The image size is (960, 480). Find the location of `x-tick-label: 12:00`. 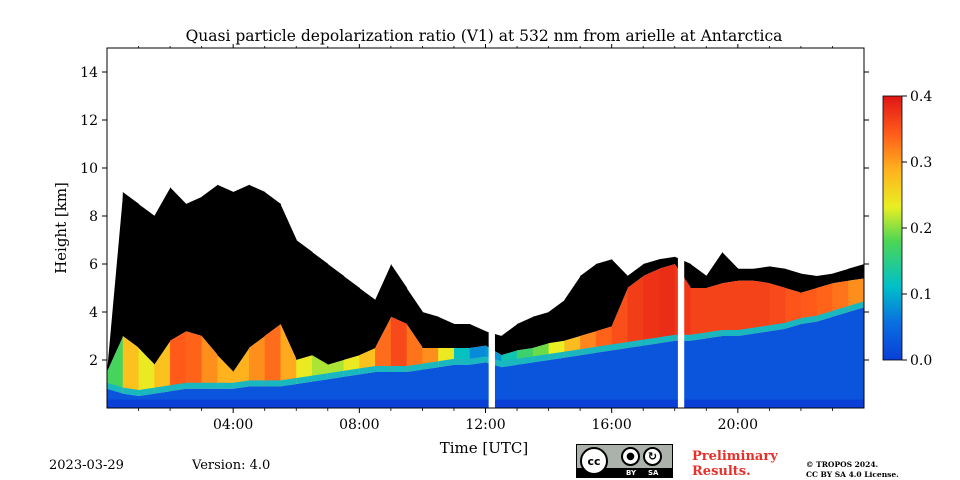

x-tick-label: 12:00 is located at coordinates (485, 425).